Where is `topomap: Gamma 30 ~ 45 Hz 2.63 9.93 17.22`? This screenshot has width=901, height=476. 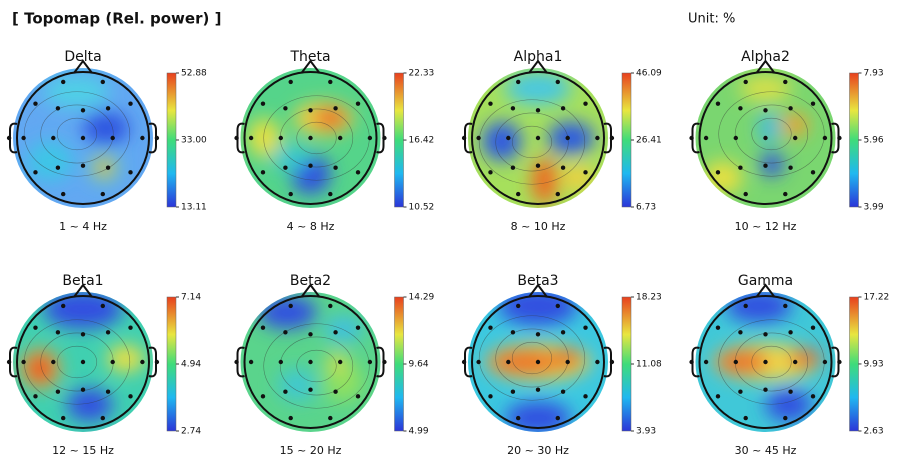
topomap: Gamma 30 ~ 45 Hz 2.63 9.93 17.22 is located at coordinates (789, 365).